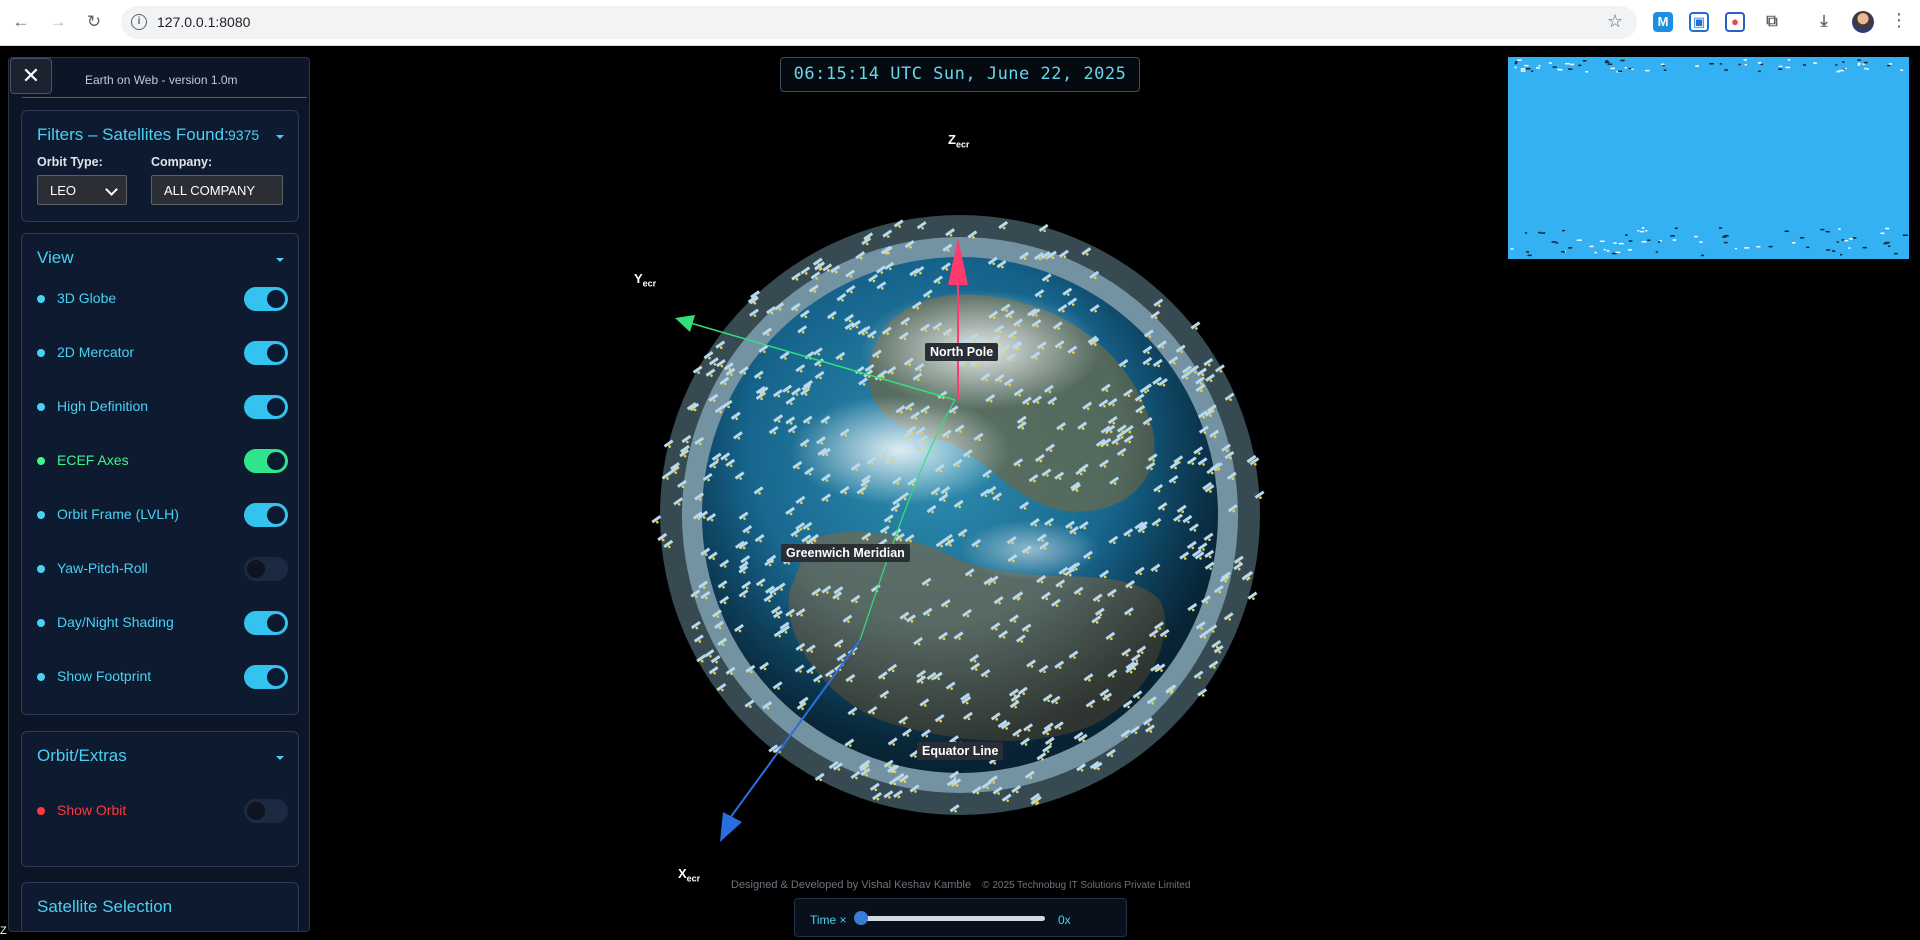 The height and width of the screenshot is (940, 1920). Describe the element at coordinates (266, 569) in the screenshot. I see `toggle-switch-yaw-pitch-roll` at that location.